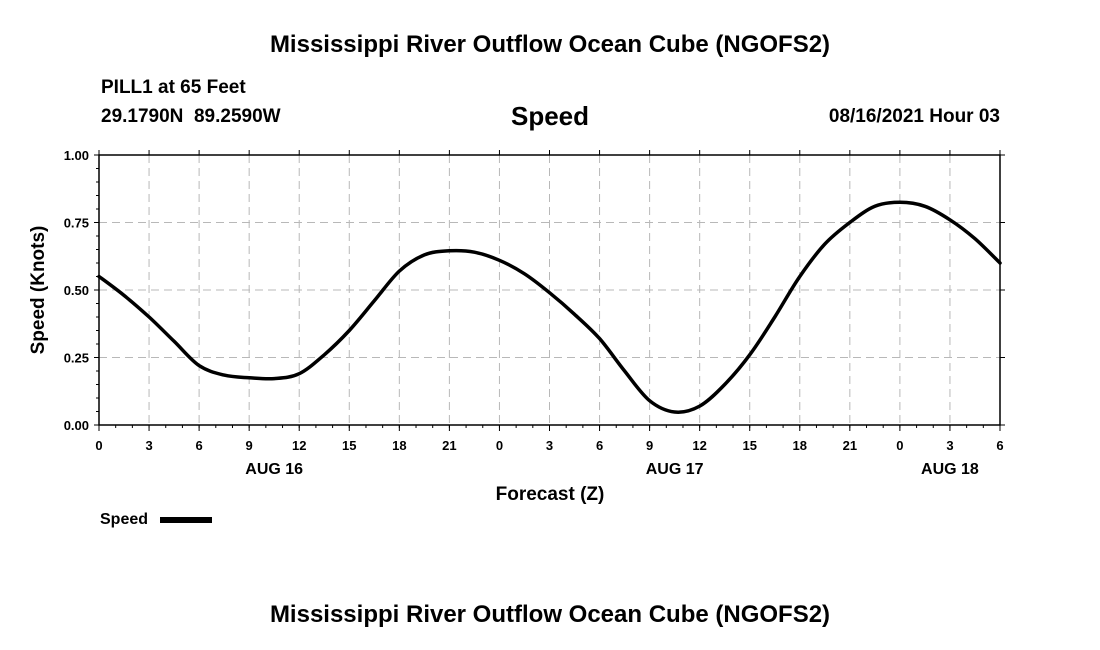 The image size is (1100, 650). I want to click on x-axis-label: Forecast (Z), so click(550, 494).